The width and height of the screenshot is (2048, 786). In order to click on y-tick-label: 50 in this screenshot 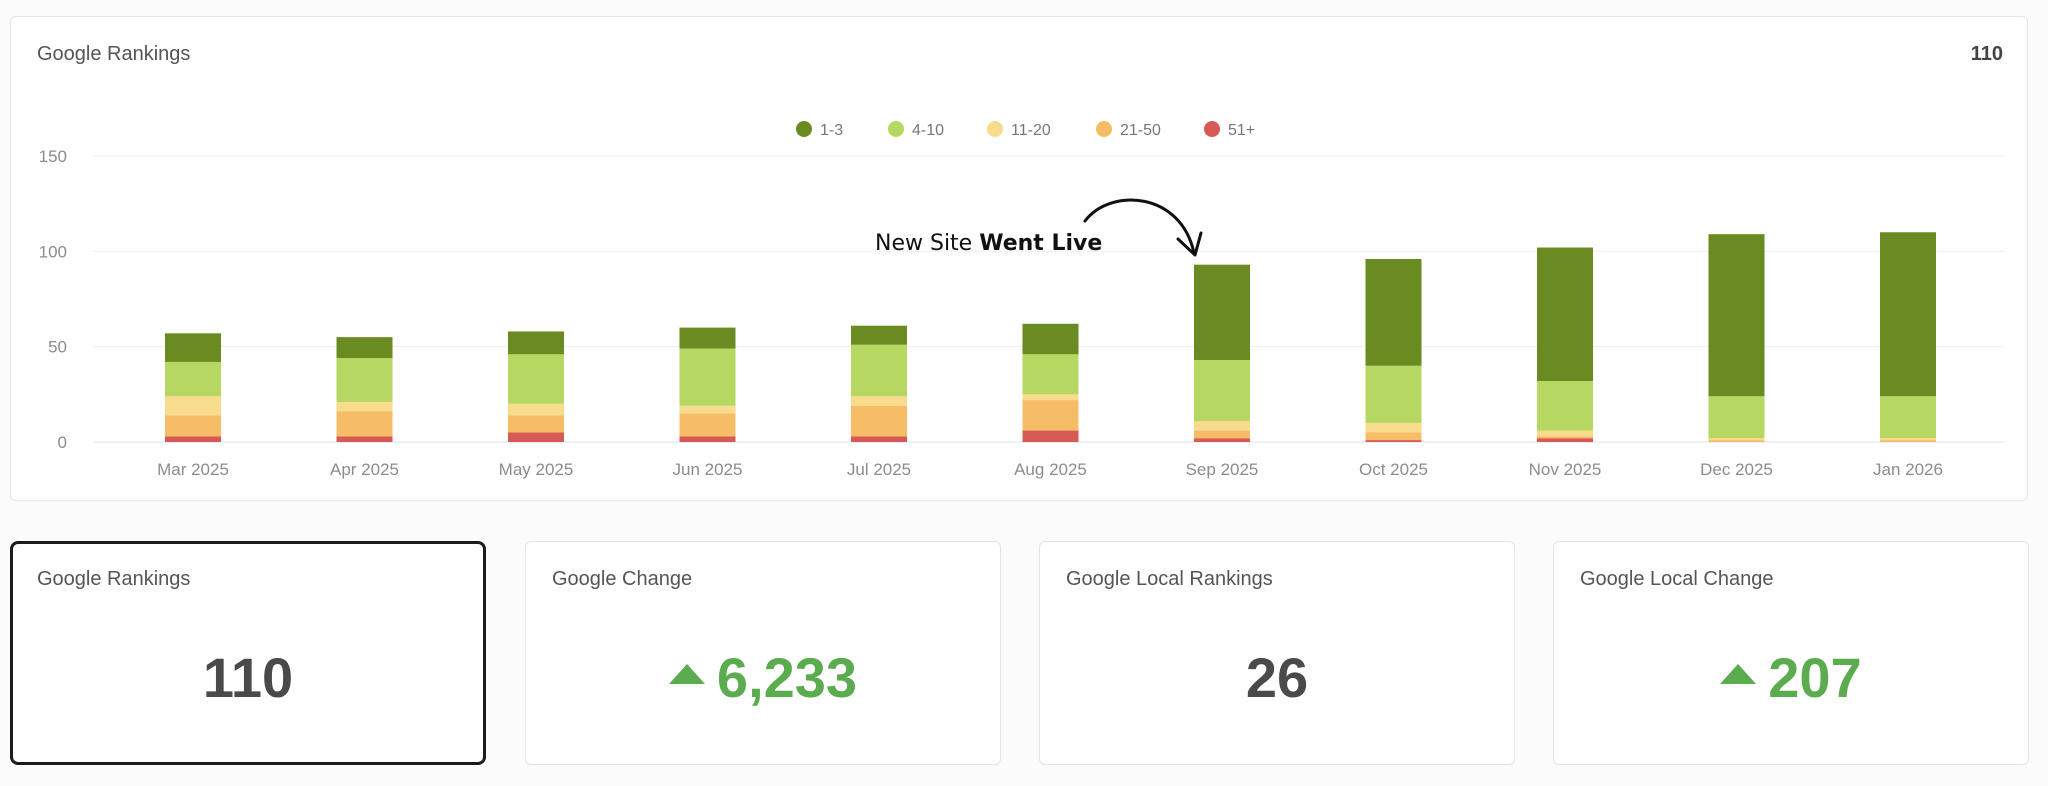, I will do `click(57, 347)`.